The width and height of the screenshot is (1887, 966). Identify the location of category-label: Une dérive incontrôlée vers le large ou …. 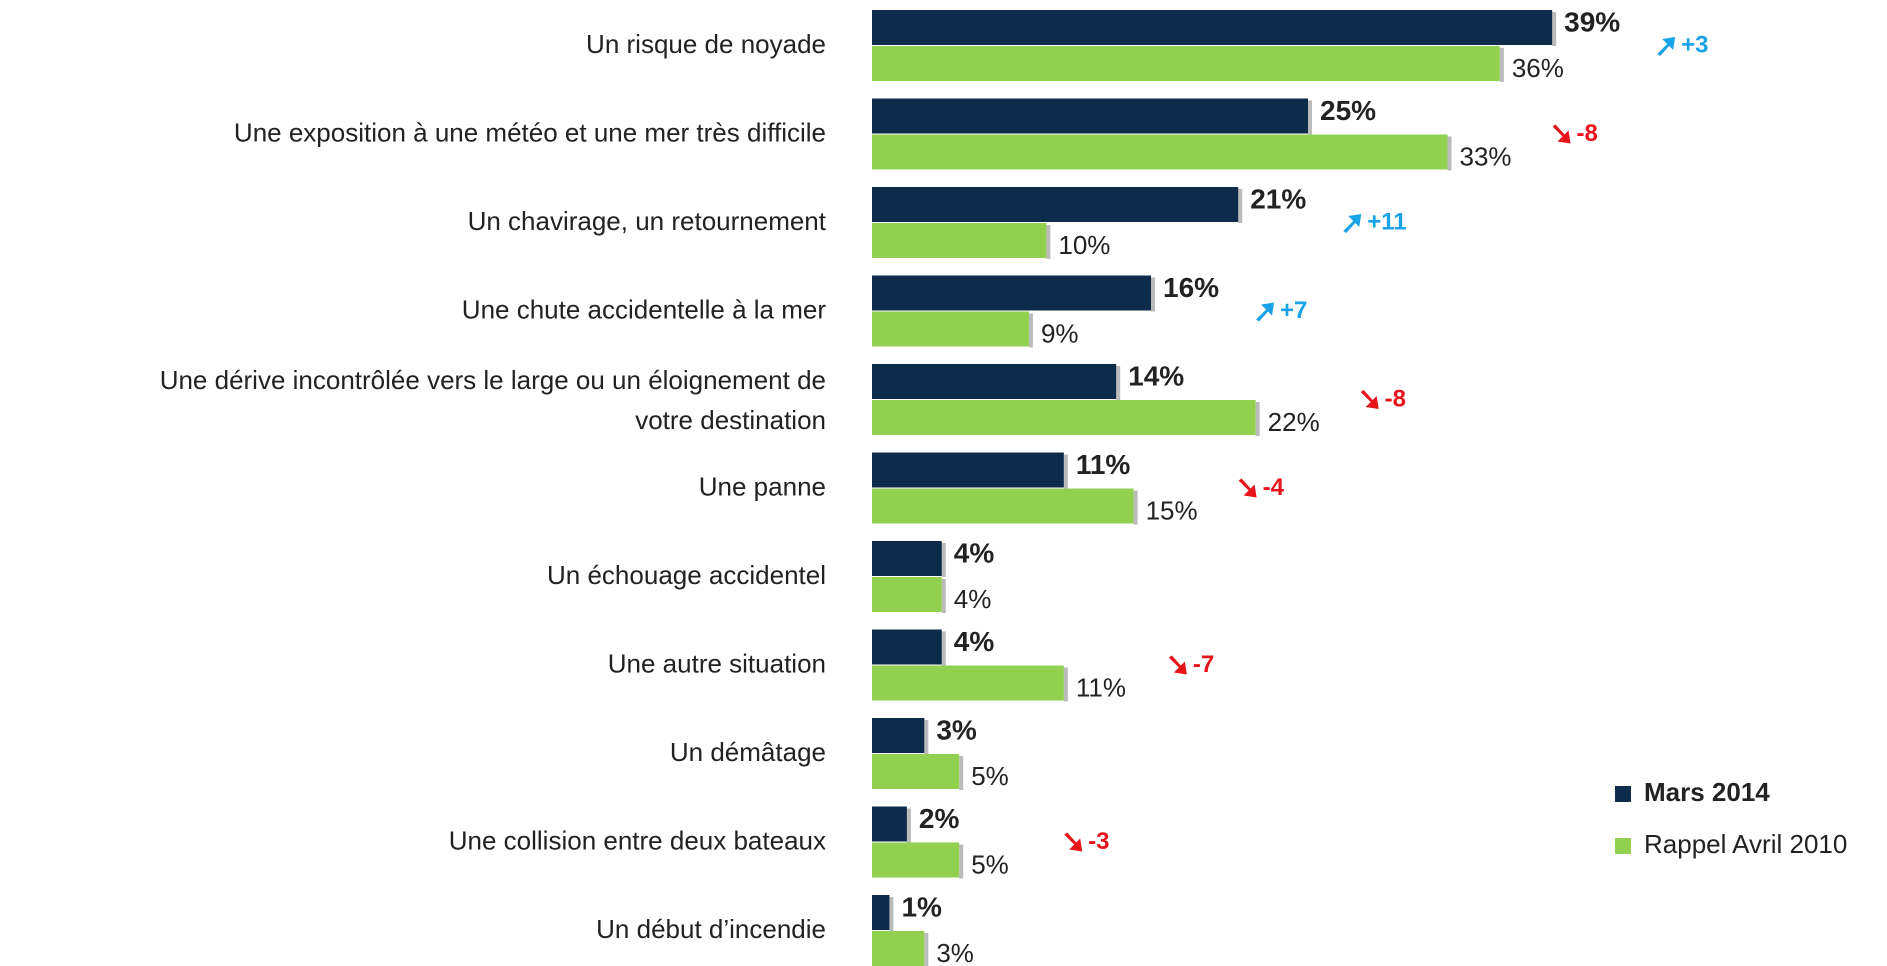
(493, 380).